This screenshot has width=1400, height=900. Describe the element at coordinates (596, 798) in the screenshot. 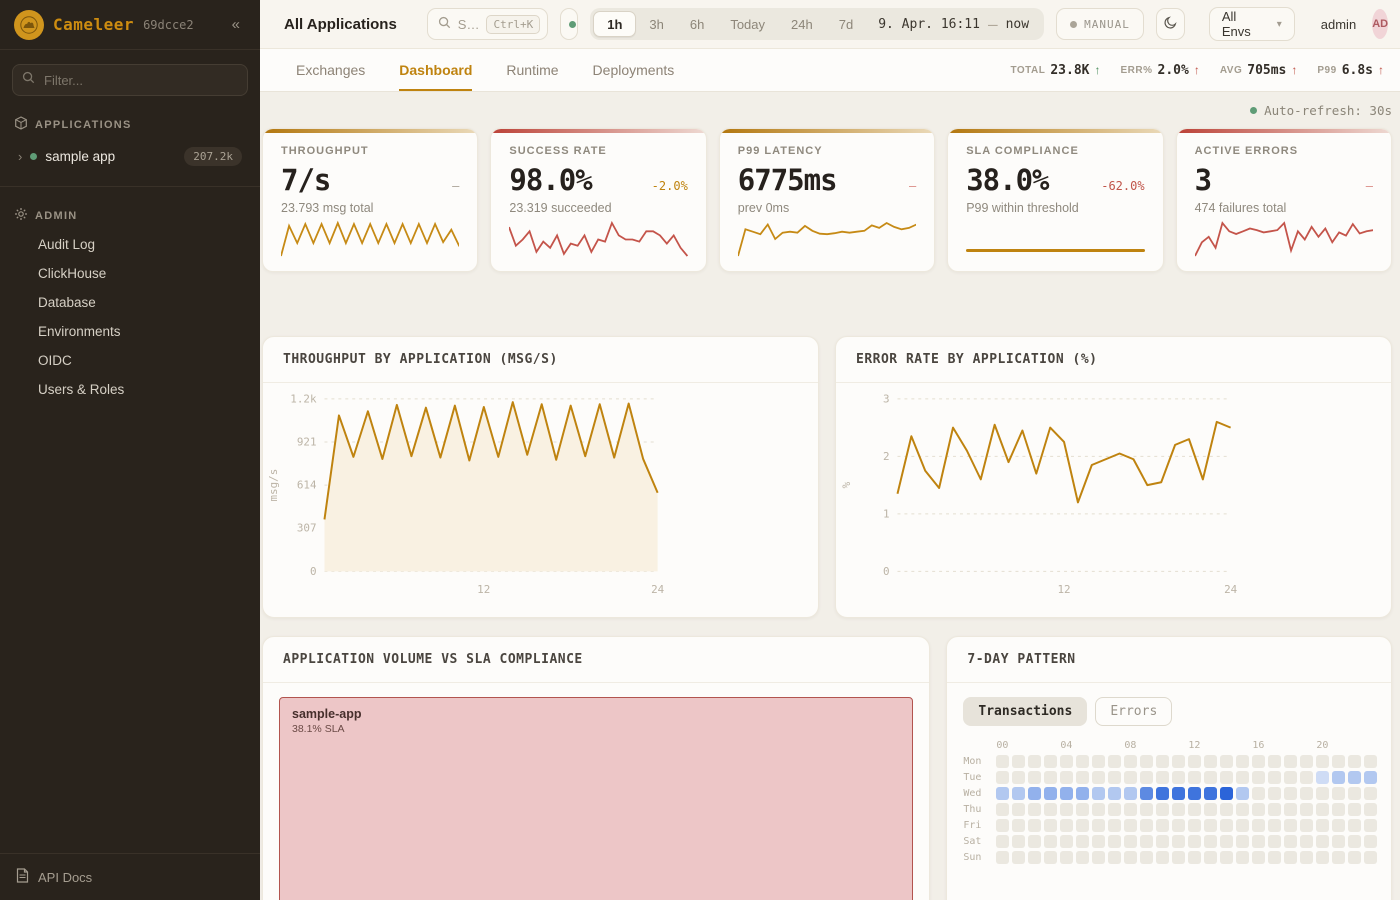

I see `treemap-node-sample-app: sample-app 38.1% SLA` at that location.